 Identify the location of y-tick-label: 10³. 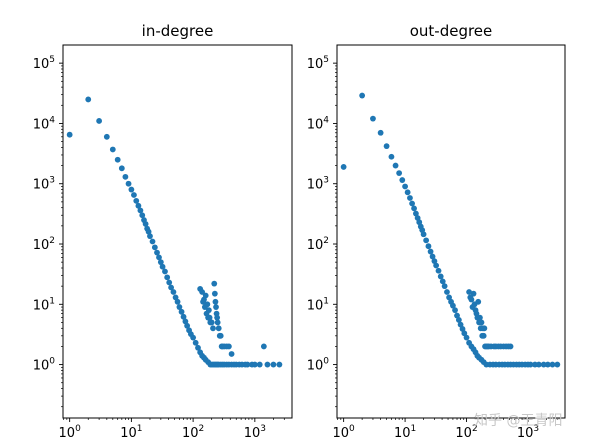
(44, 184).